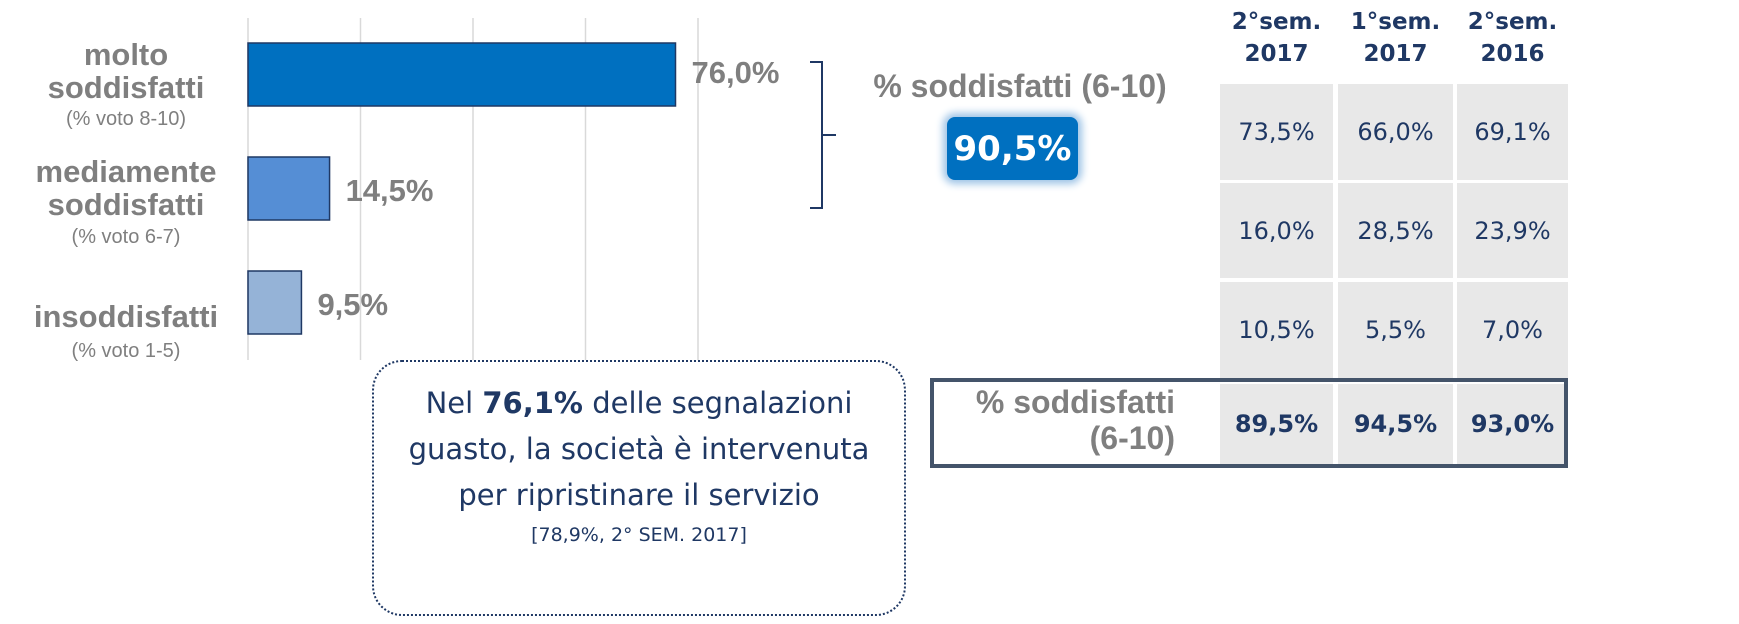  What do you see at coordinates (1512, 38) in the screenshot?
I see `column-header: 2°sem. 2016` at bounding box center [1512, 38].